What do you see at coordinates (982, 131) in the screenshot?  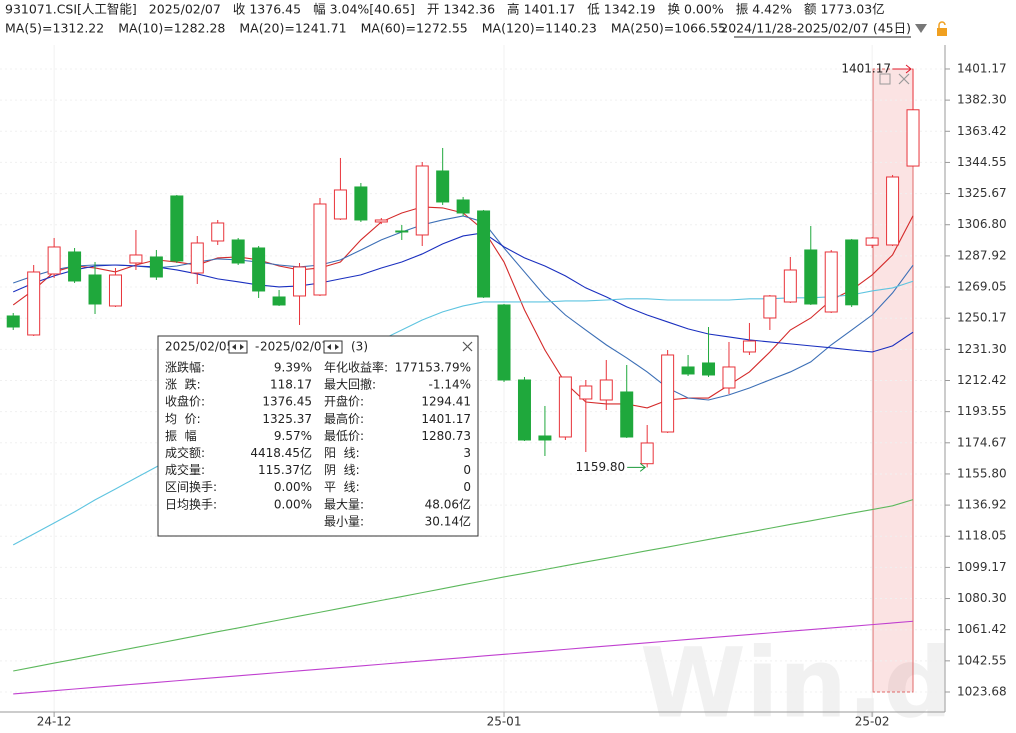 I see `y-tick-label: 1363.42` at bounding box center [982, 131].